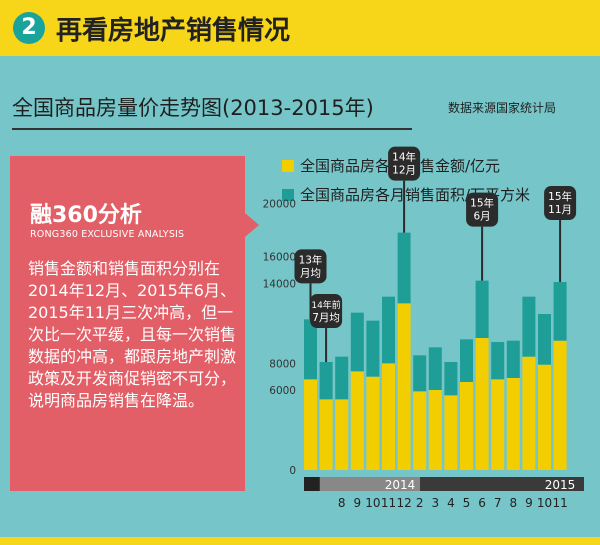 This screenshot has height=545, width=600. What do you see at coordinates (282, 364) in the screenshot?
I see `y-tick-label: 8000` at bounding box center [282, 364].